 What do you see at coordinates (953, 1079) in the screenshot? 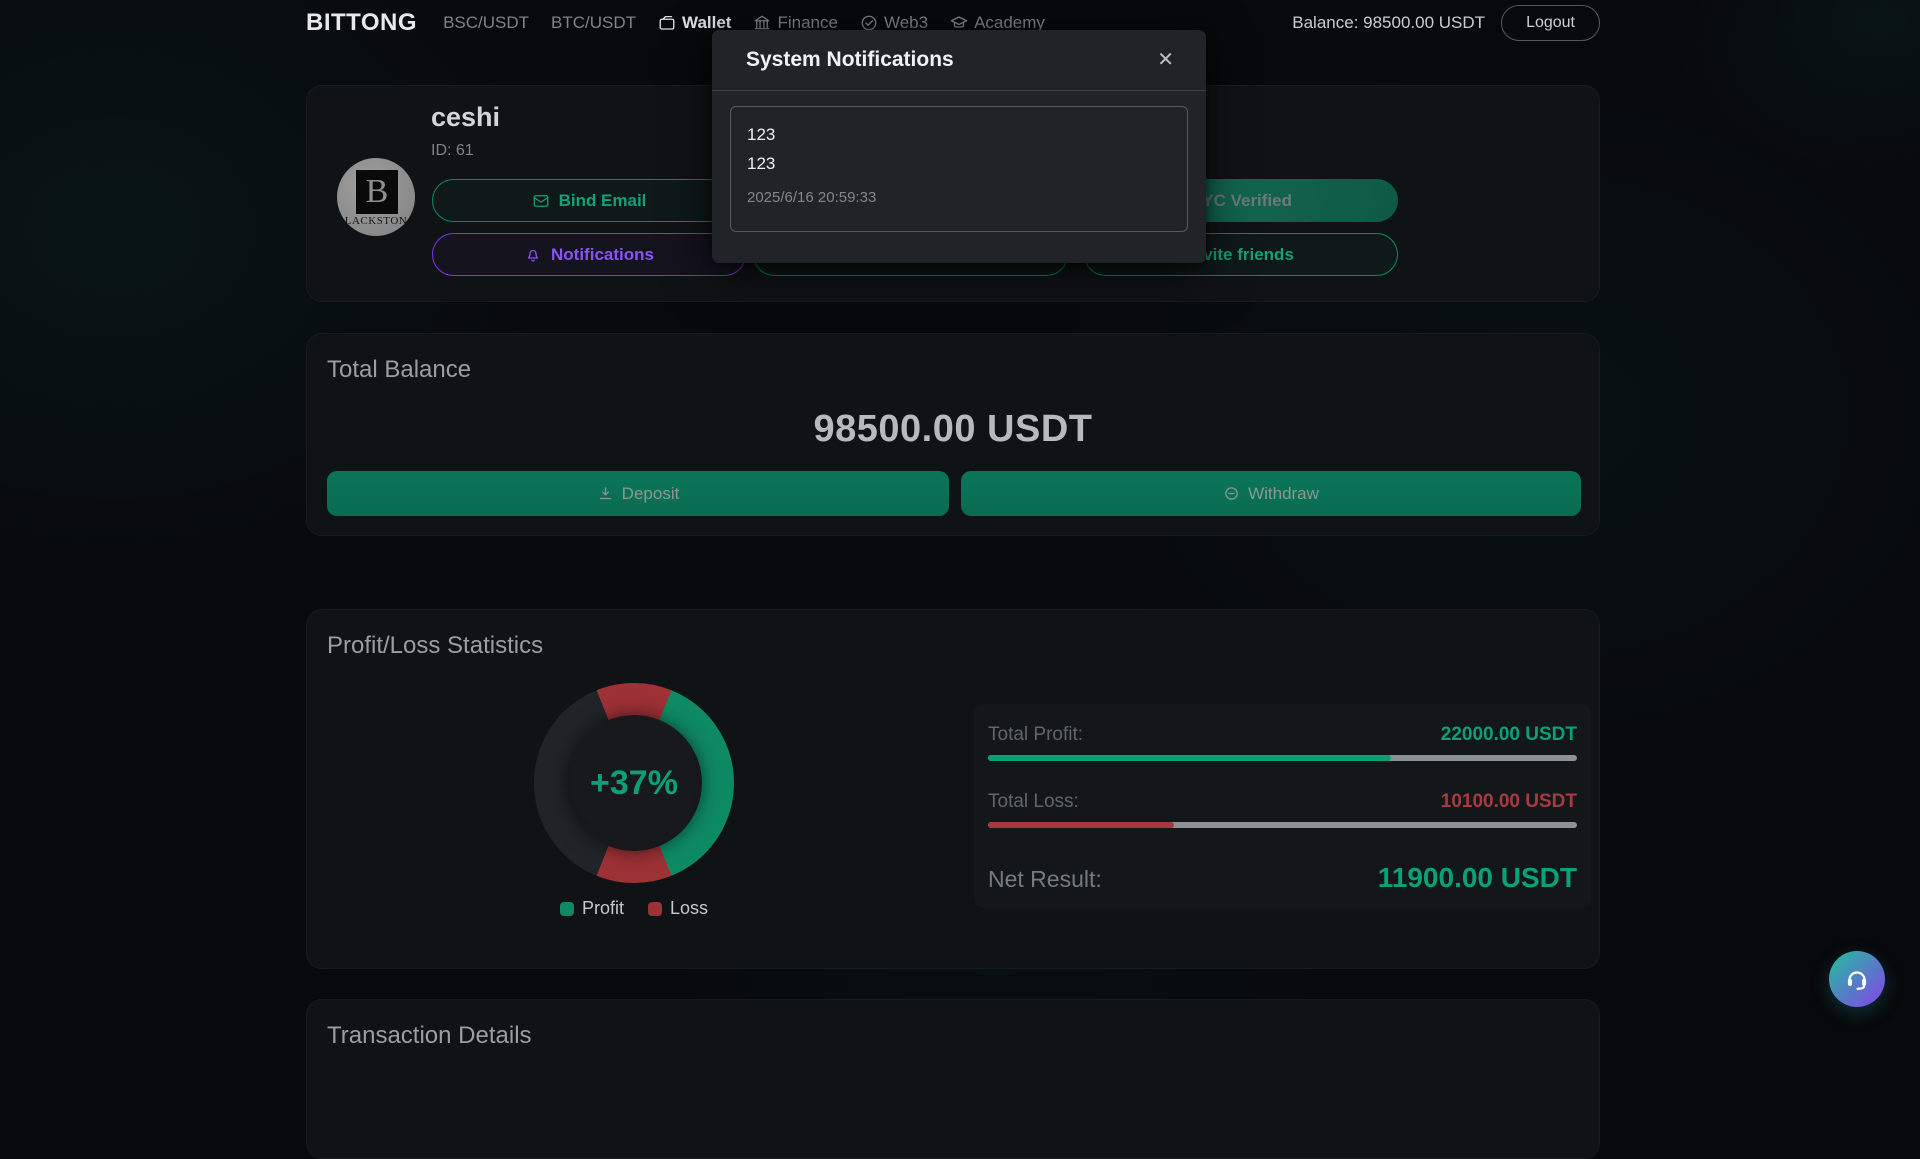
I see `transaction-details-card: Transaction Details` at bounding box center [953, 1079].